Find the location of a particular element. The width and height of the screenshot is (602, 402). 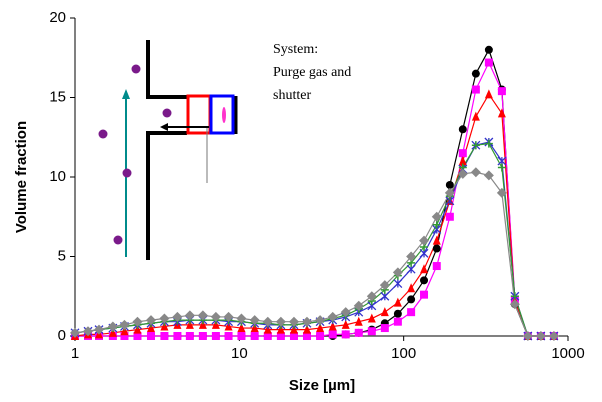

x-tick-label: 1 is located at coordinates (75, 353).